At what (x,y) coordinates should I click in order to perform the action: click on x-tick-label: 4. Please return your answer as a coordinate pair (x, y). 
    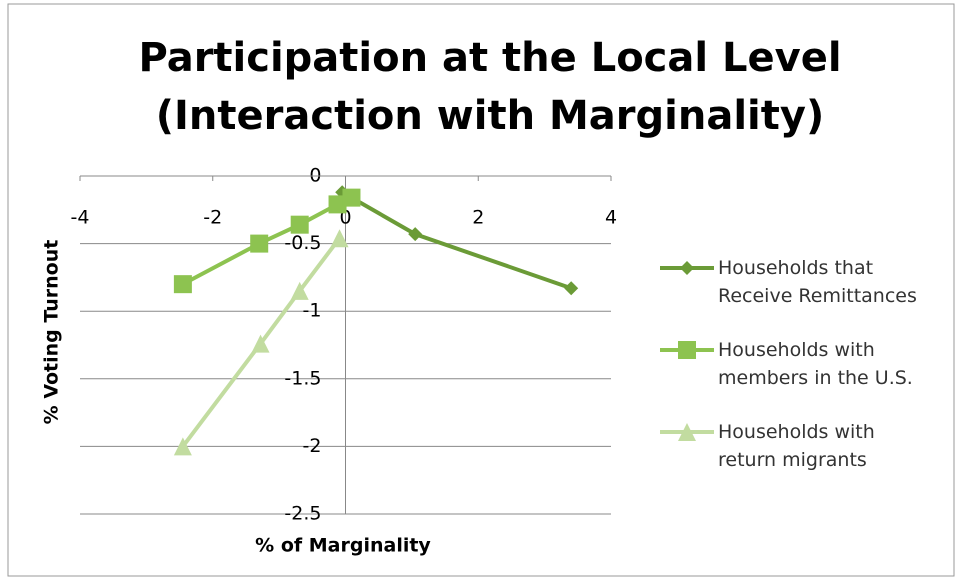
    Looking at the image, I should click on (611, 218).